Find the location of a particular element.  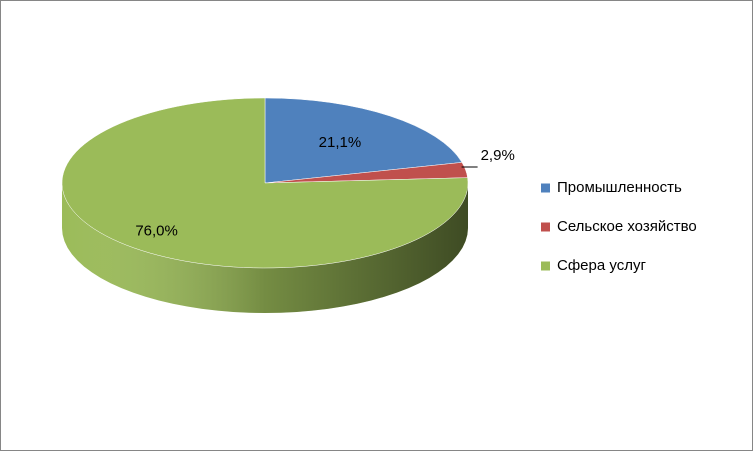

data-label: 21,1% is located at coordinates (340, 142).